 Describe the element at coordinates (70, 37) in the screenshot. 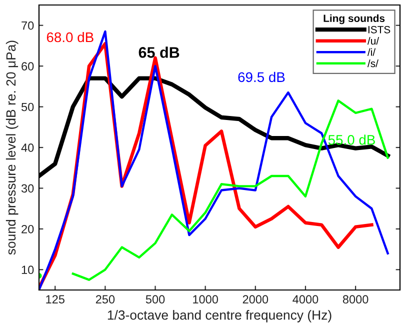

I see `annotation: 68.0 dB` at that location.